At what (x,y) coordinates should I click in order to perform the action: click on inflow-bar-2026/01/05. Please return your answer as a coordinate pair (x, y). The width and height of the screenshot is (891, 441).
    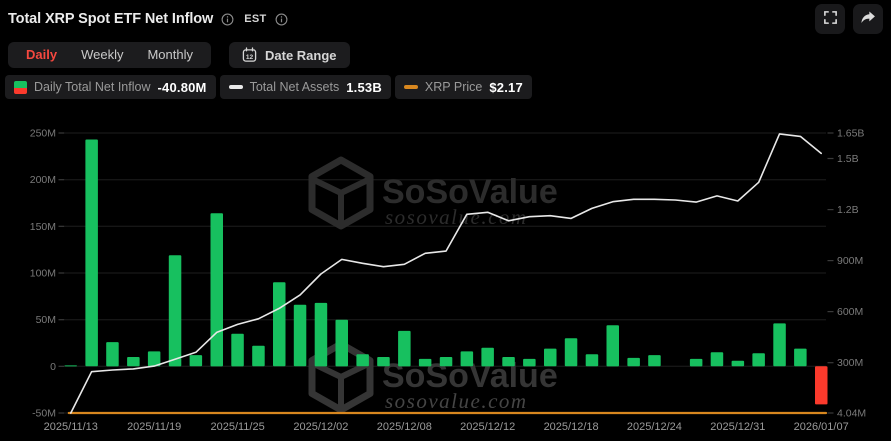
    Looking at the image, I should click on (779, 345).